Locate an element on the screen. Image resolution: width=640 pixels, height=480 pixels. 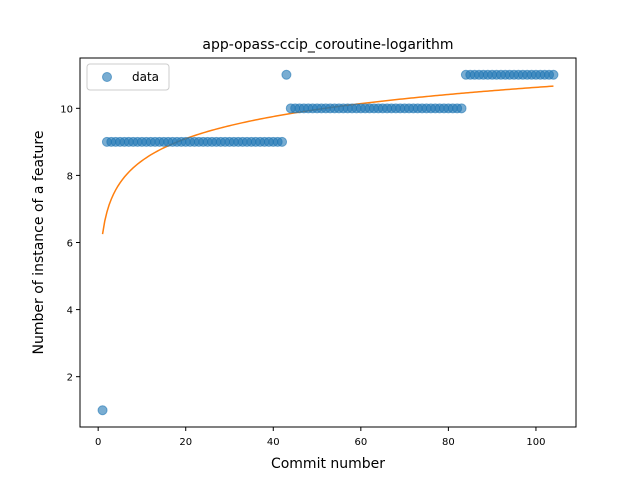
y-tick-label: 6 is located at coordinates (70, 244).